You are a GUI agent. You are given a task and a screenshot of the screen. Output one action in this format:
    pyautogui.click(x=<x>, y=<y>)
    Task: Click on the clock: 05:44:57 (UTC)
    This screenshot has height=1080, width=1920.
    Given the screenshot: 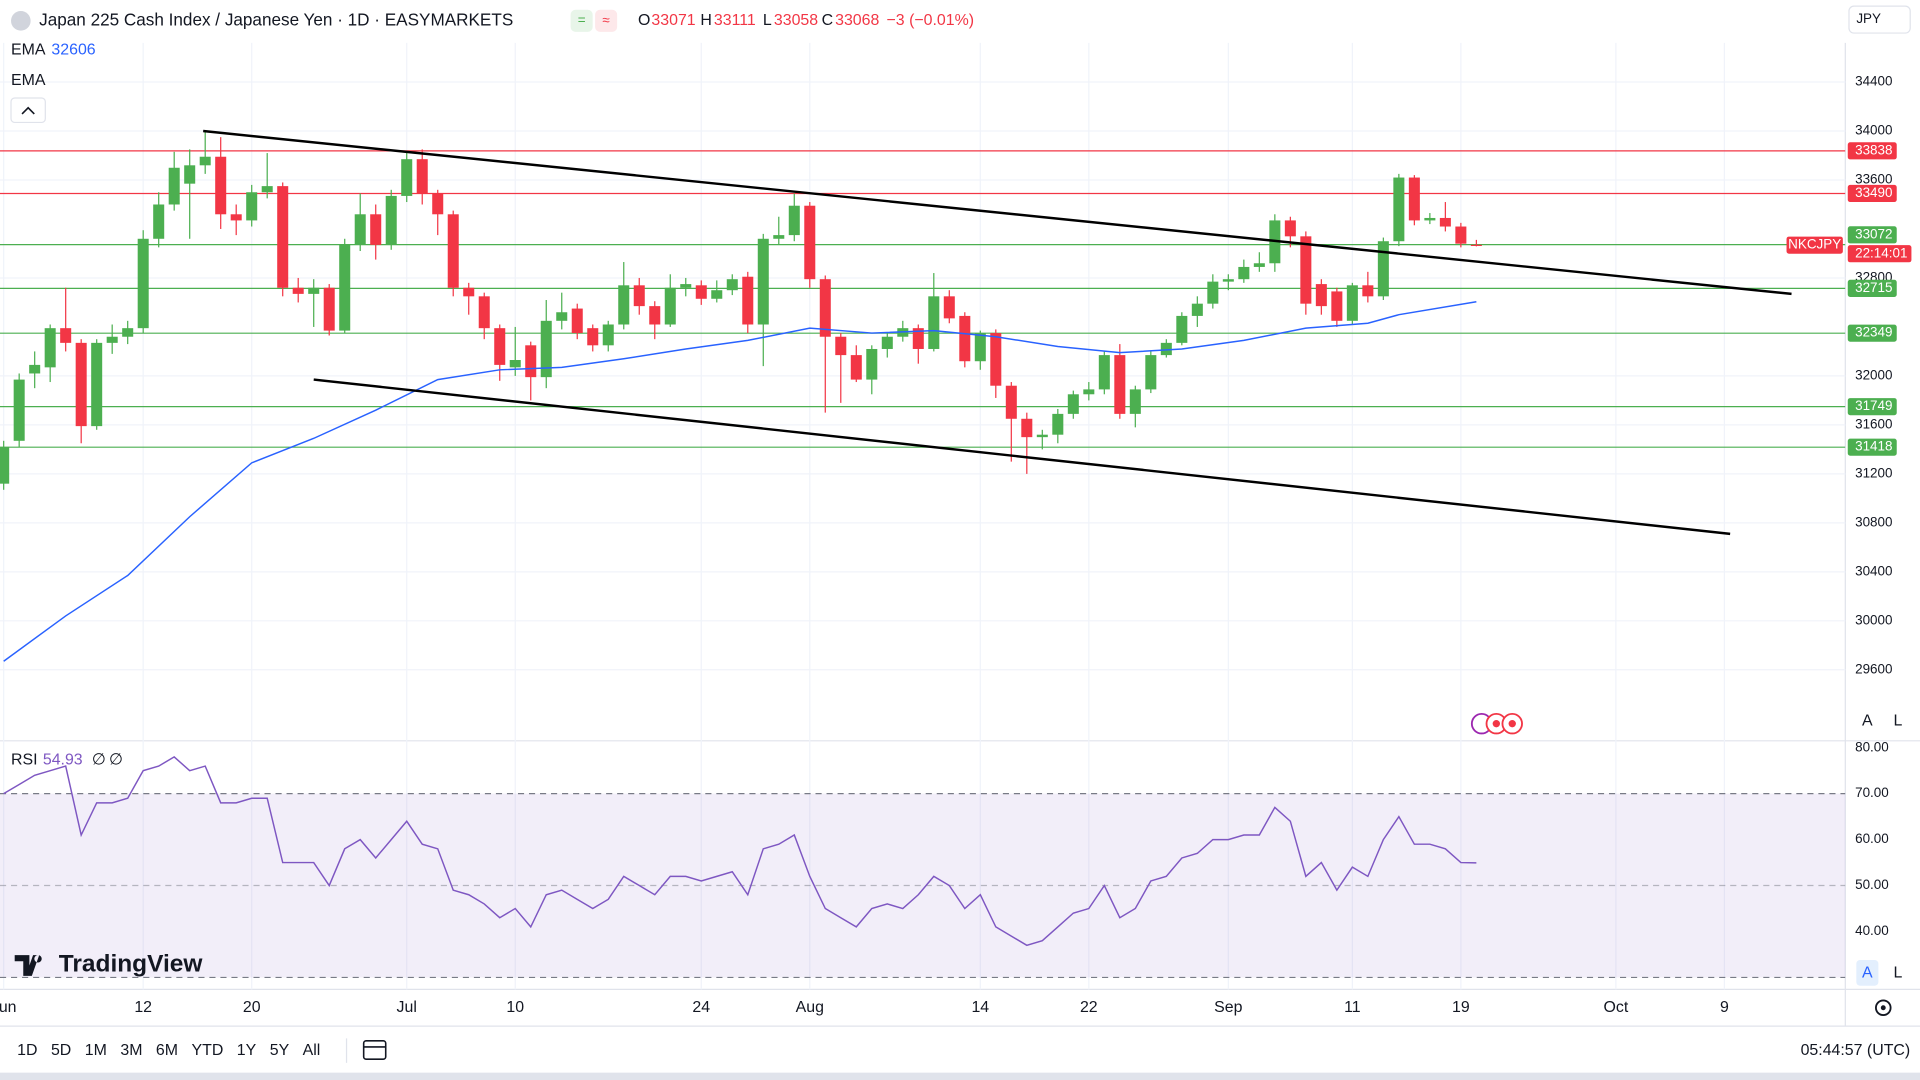 What is the action you would take?
    pyautogui.click(x=1856, y=1050)
    